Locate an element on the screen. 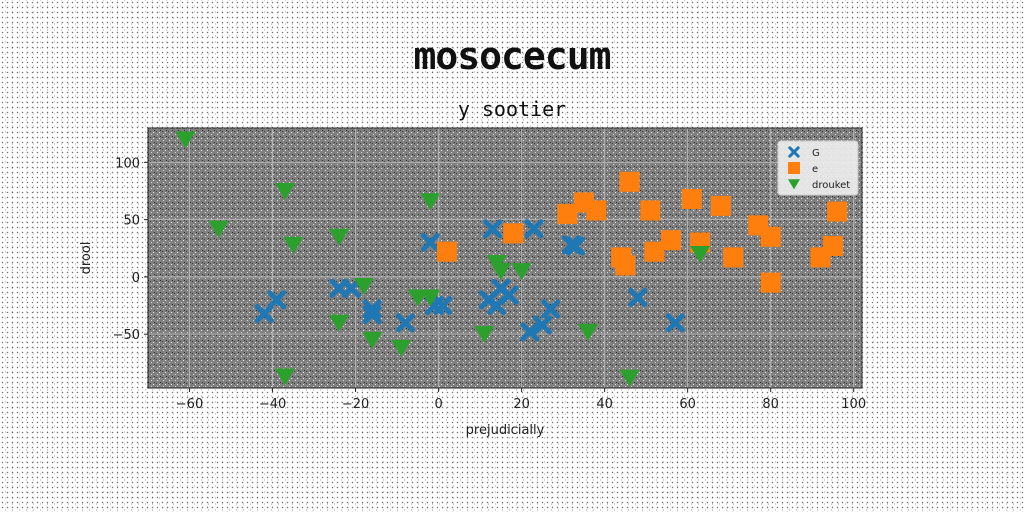  legend: Ge drouket is located at coordinates (818, 168).